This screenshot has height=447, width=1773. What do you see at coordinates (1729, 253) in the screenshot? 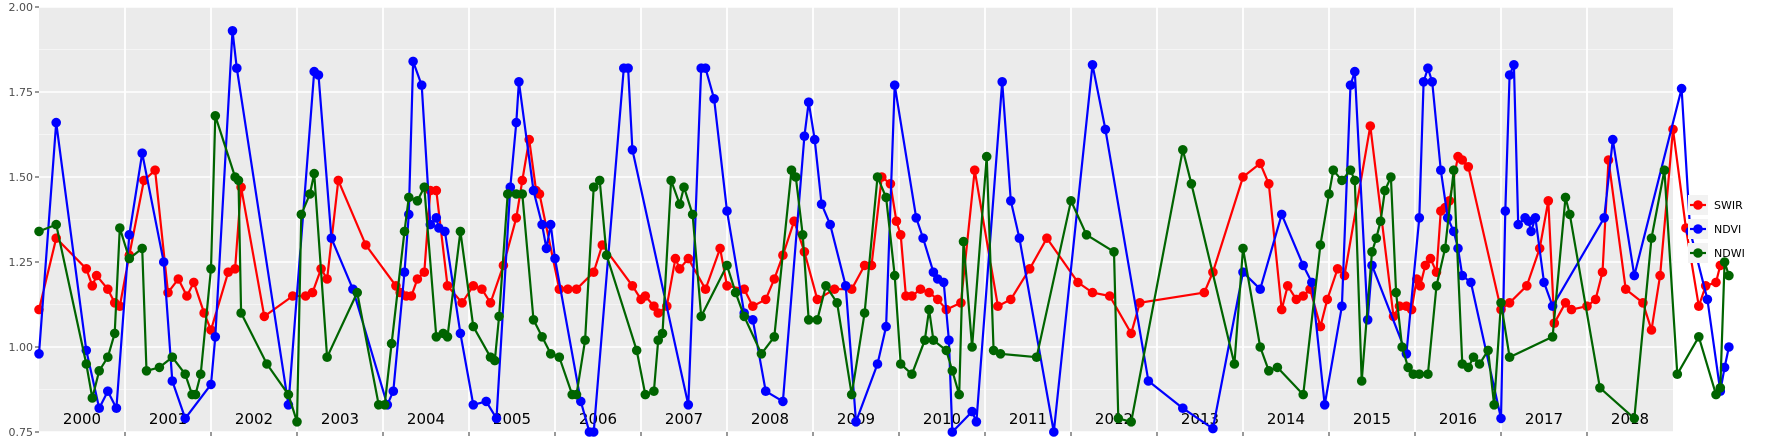
I see `legend-label: NDWI` at bounding box center [1729, 253].